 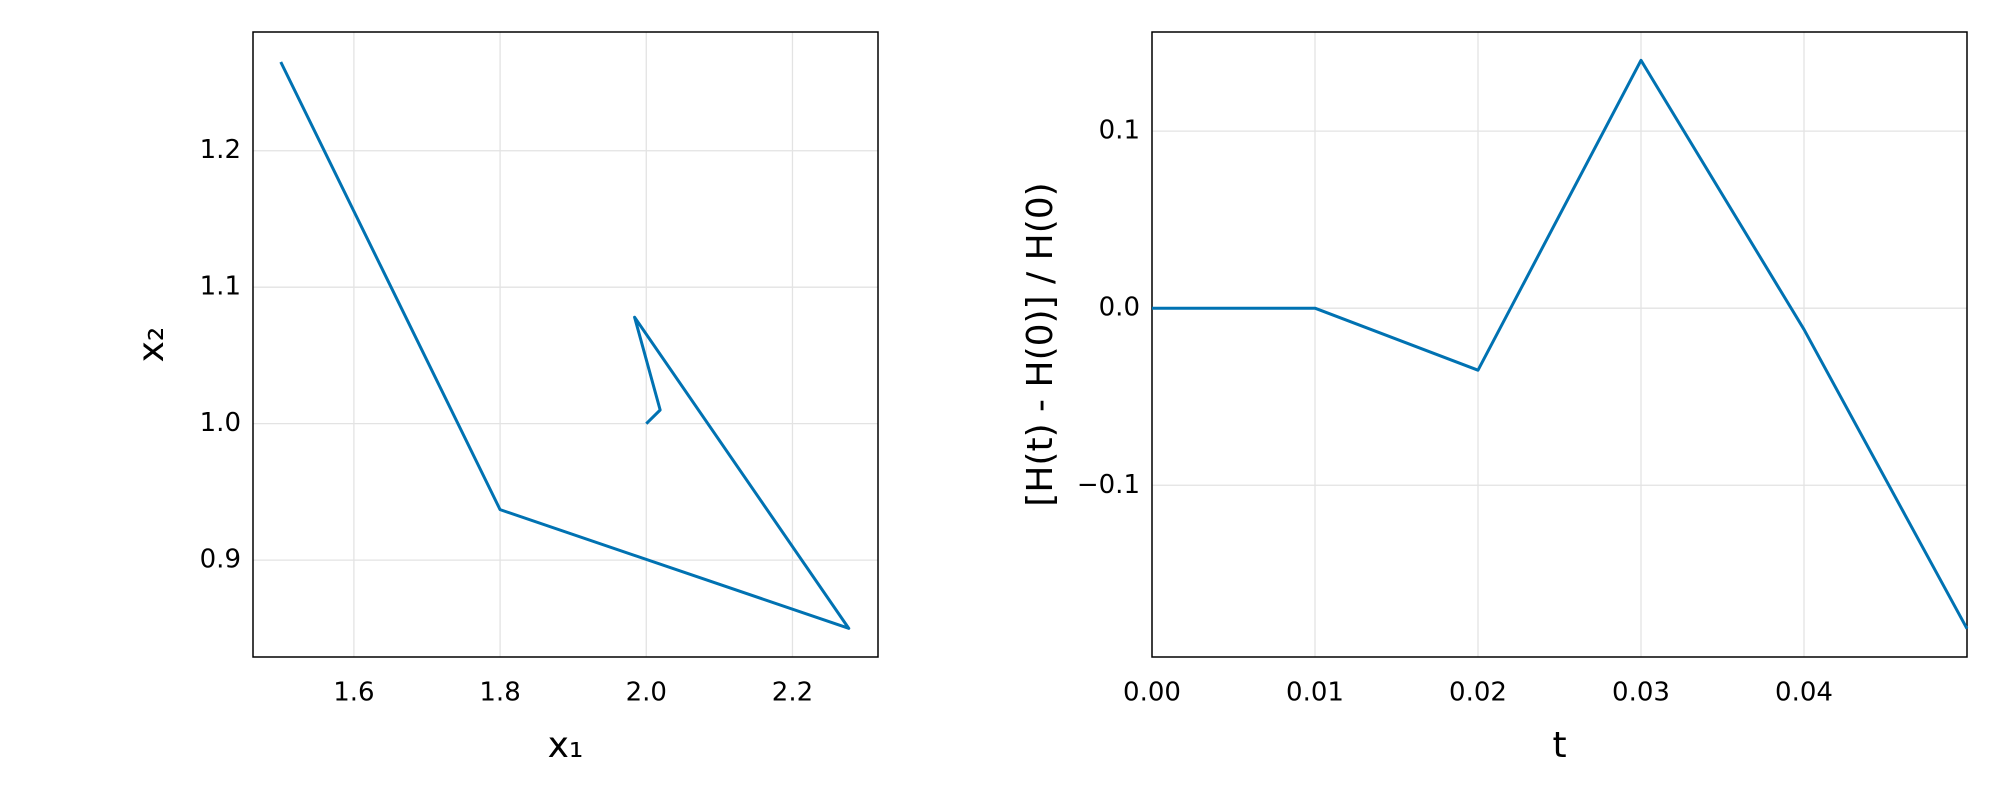 What do you see at coordinates (220, 150) in the screenshot?
I see `y-tick-label: 1.2` at bounding box center [220, 150].